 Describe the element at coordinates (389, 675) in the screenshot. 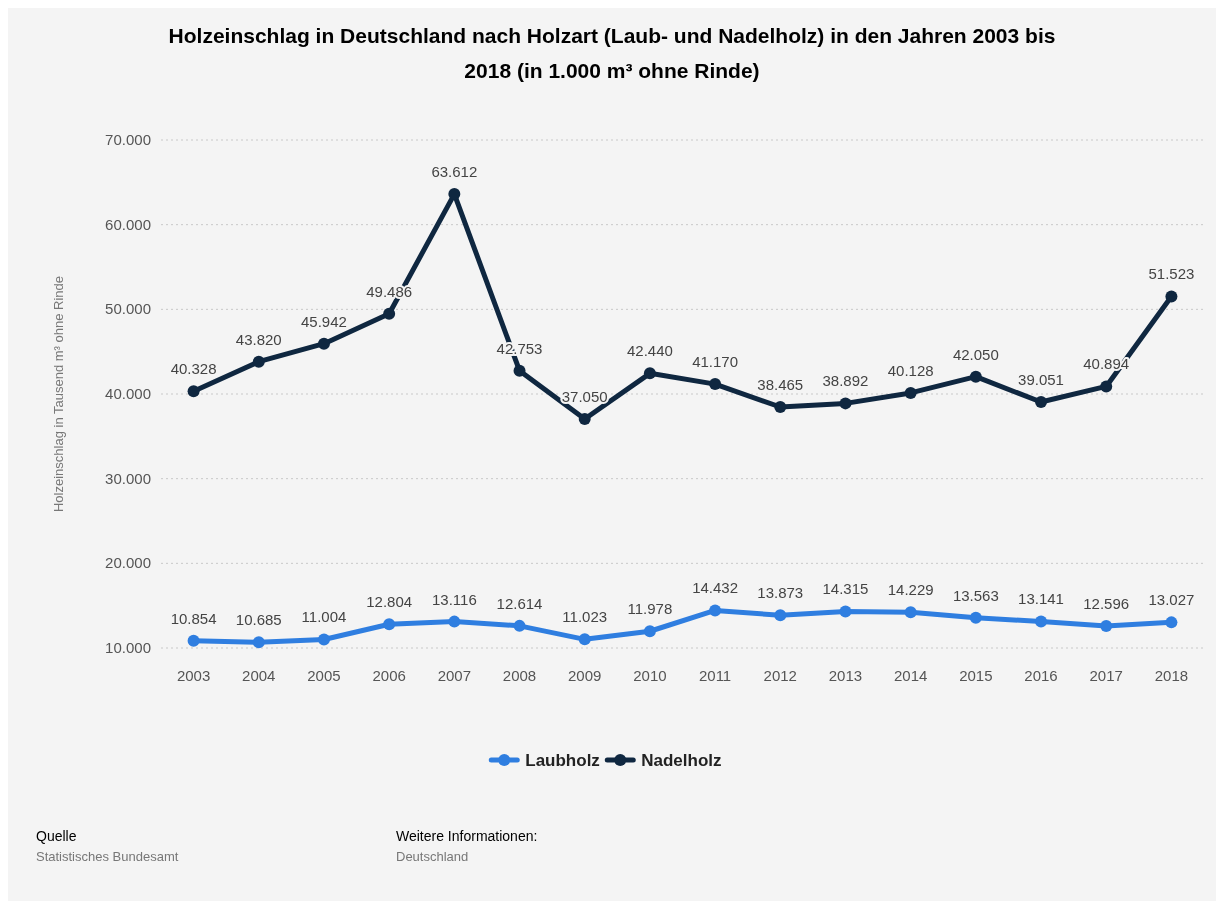

I see `x-tick-label: 2006` at that location.